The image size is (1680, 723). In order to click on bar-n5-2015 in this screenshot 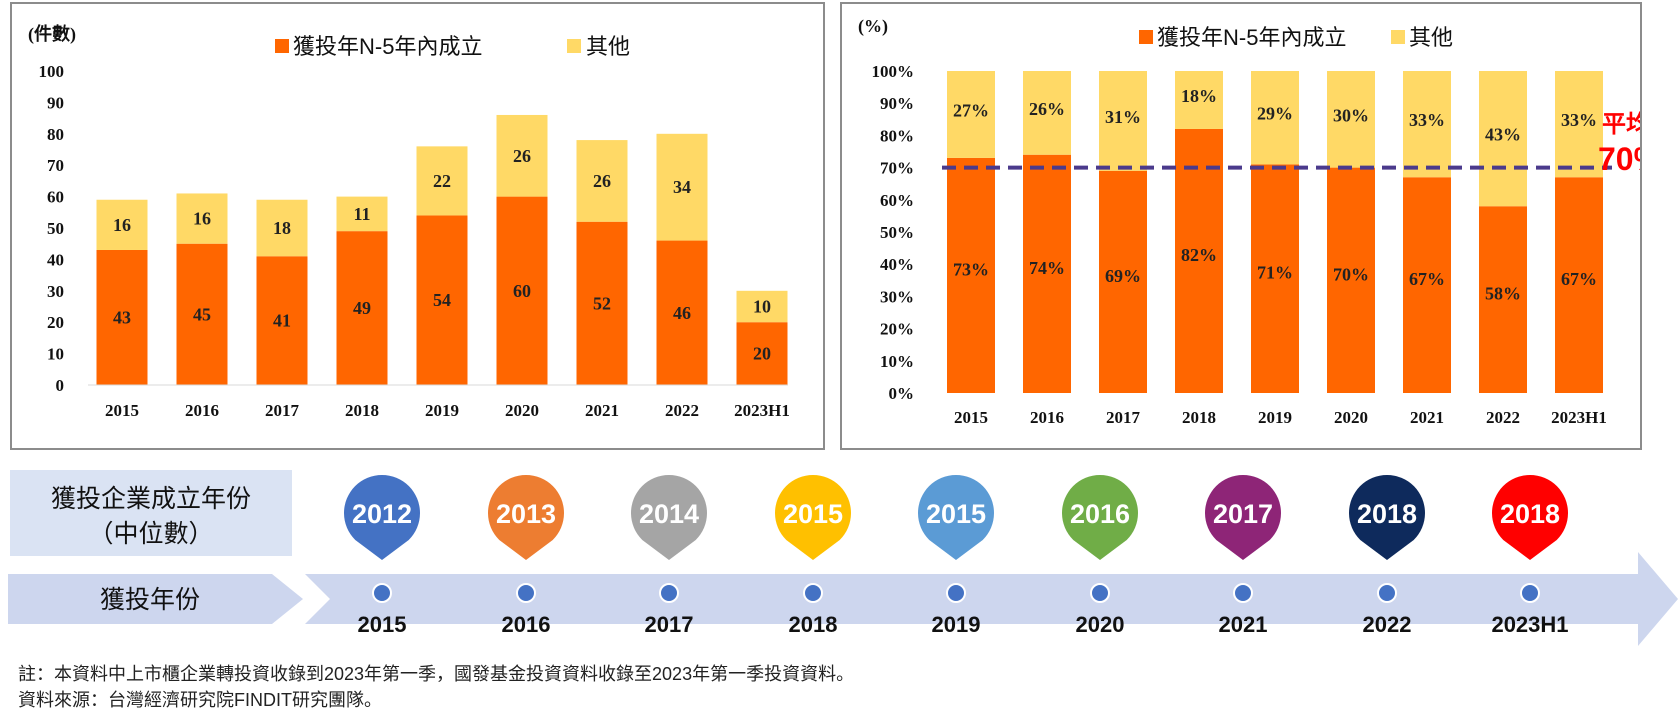, I will do `click(122, 317)`.